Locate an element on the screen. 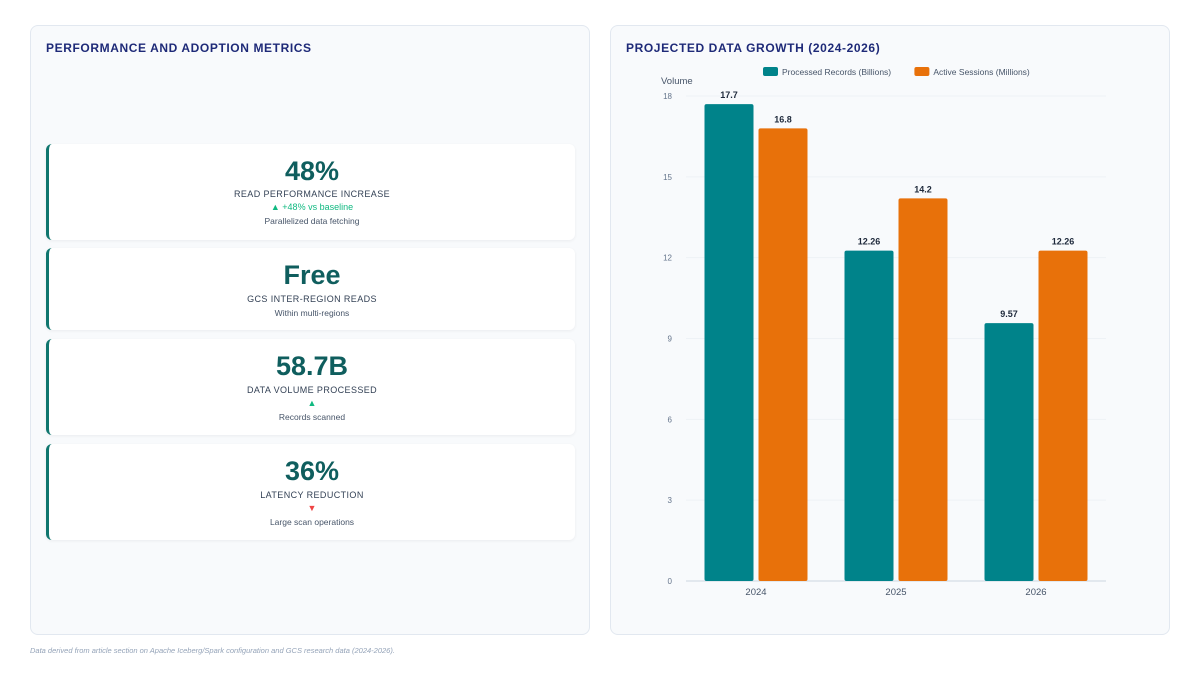 This screenshot has height=675, width=1200. metric-subtext: Parallelized data fetching is located at coordinates (312, 221).